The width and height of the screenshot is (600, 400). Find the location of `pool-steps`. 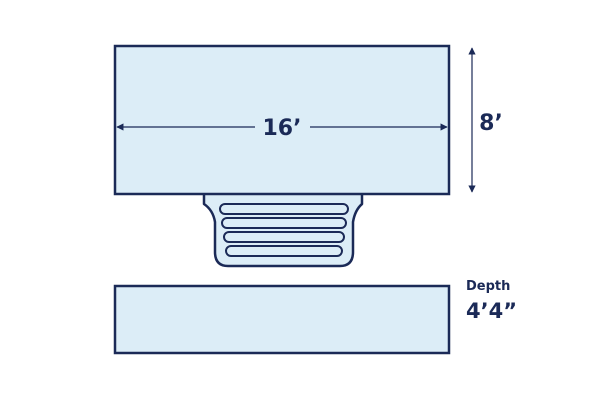

pool-steps is located at coordinates (283, 229).